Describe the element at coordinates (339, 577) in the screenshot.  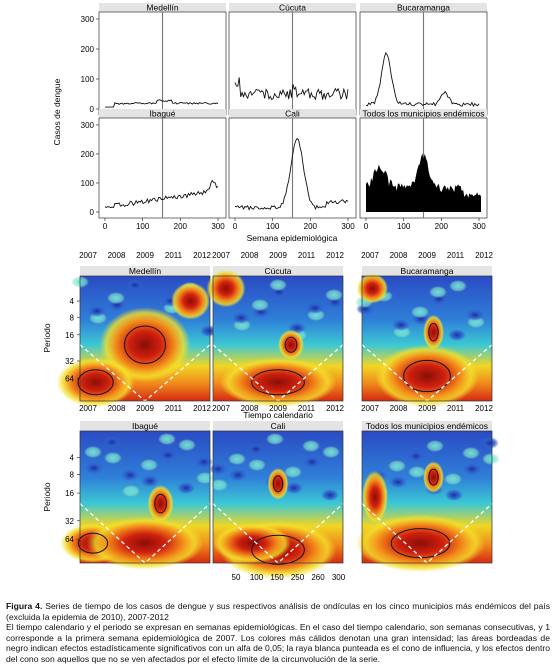
I see `bottom-tick-label: 300` at that location.